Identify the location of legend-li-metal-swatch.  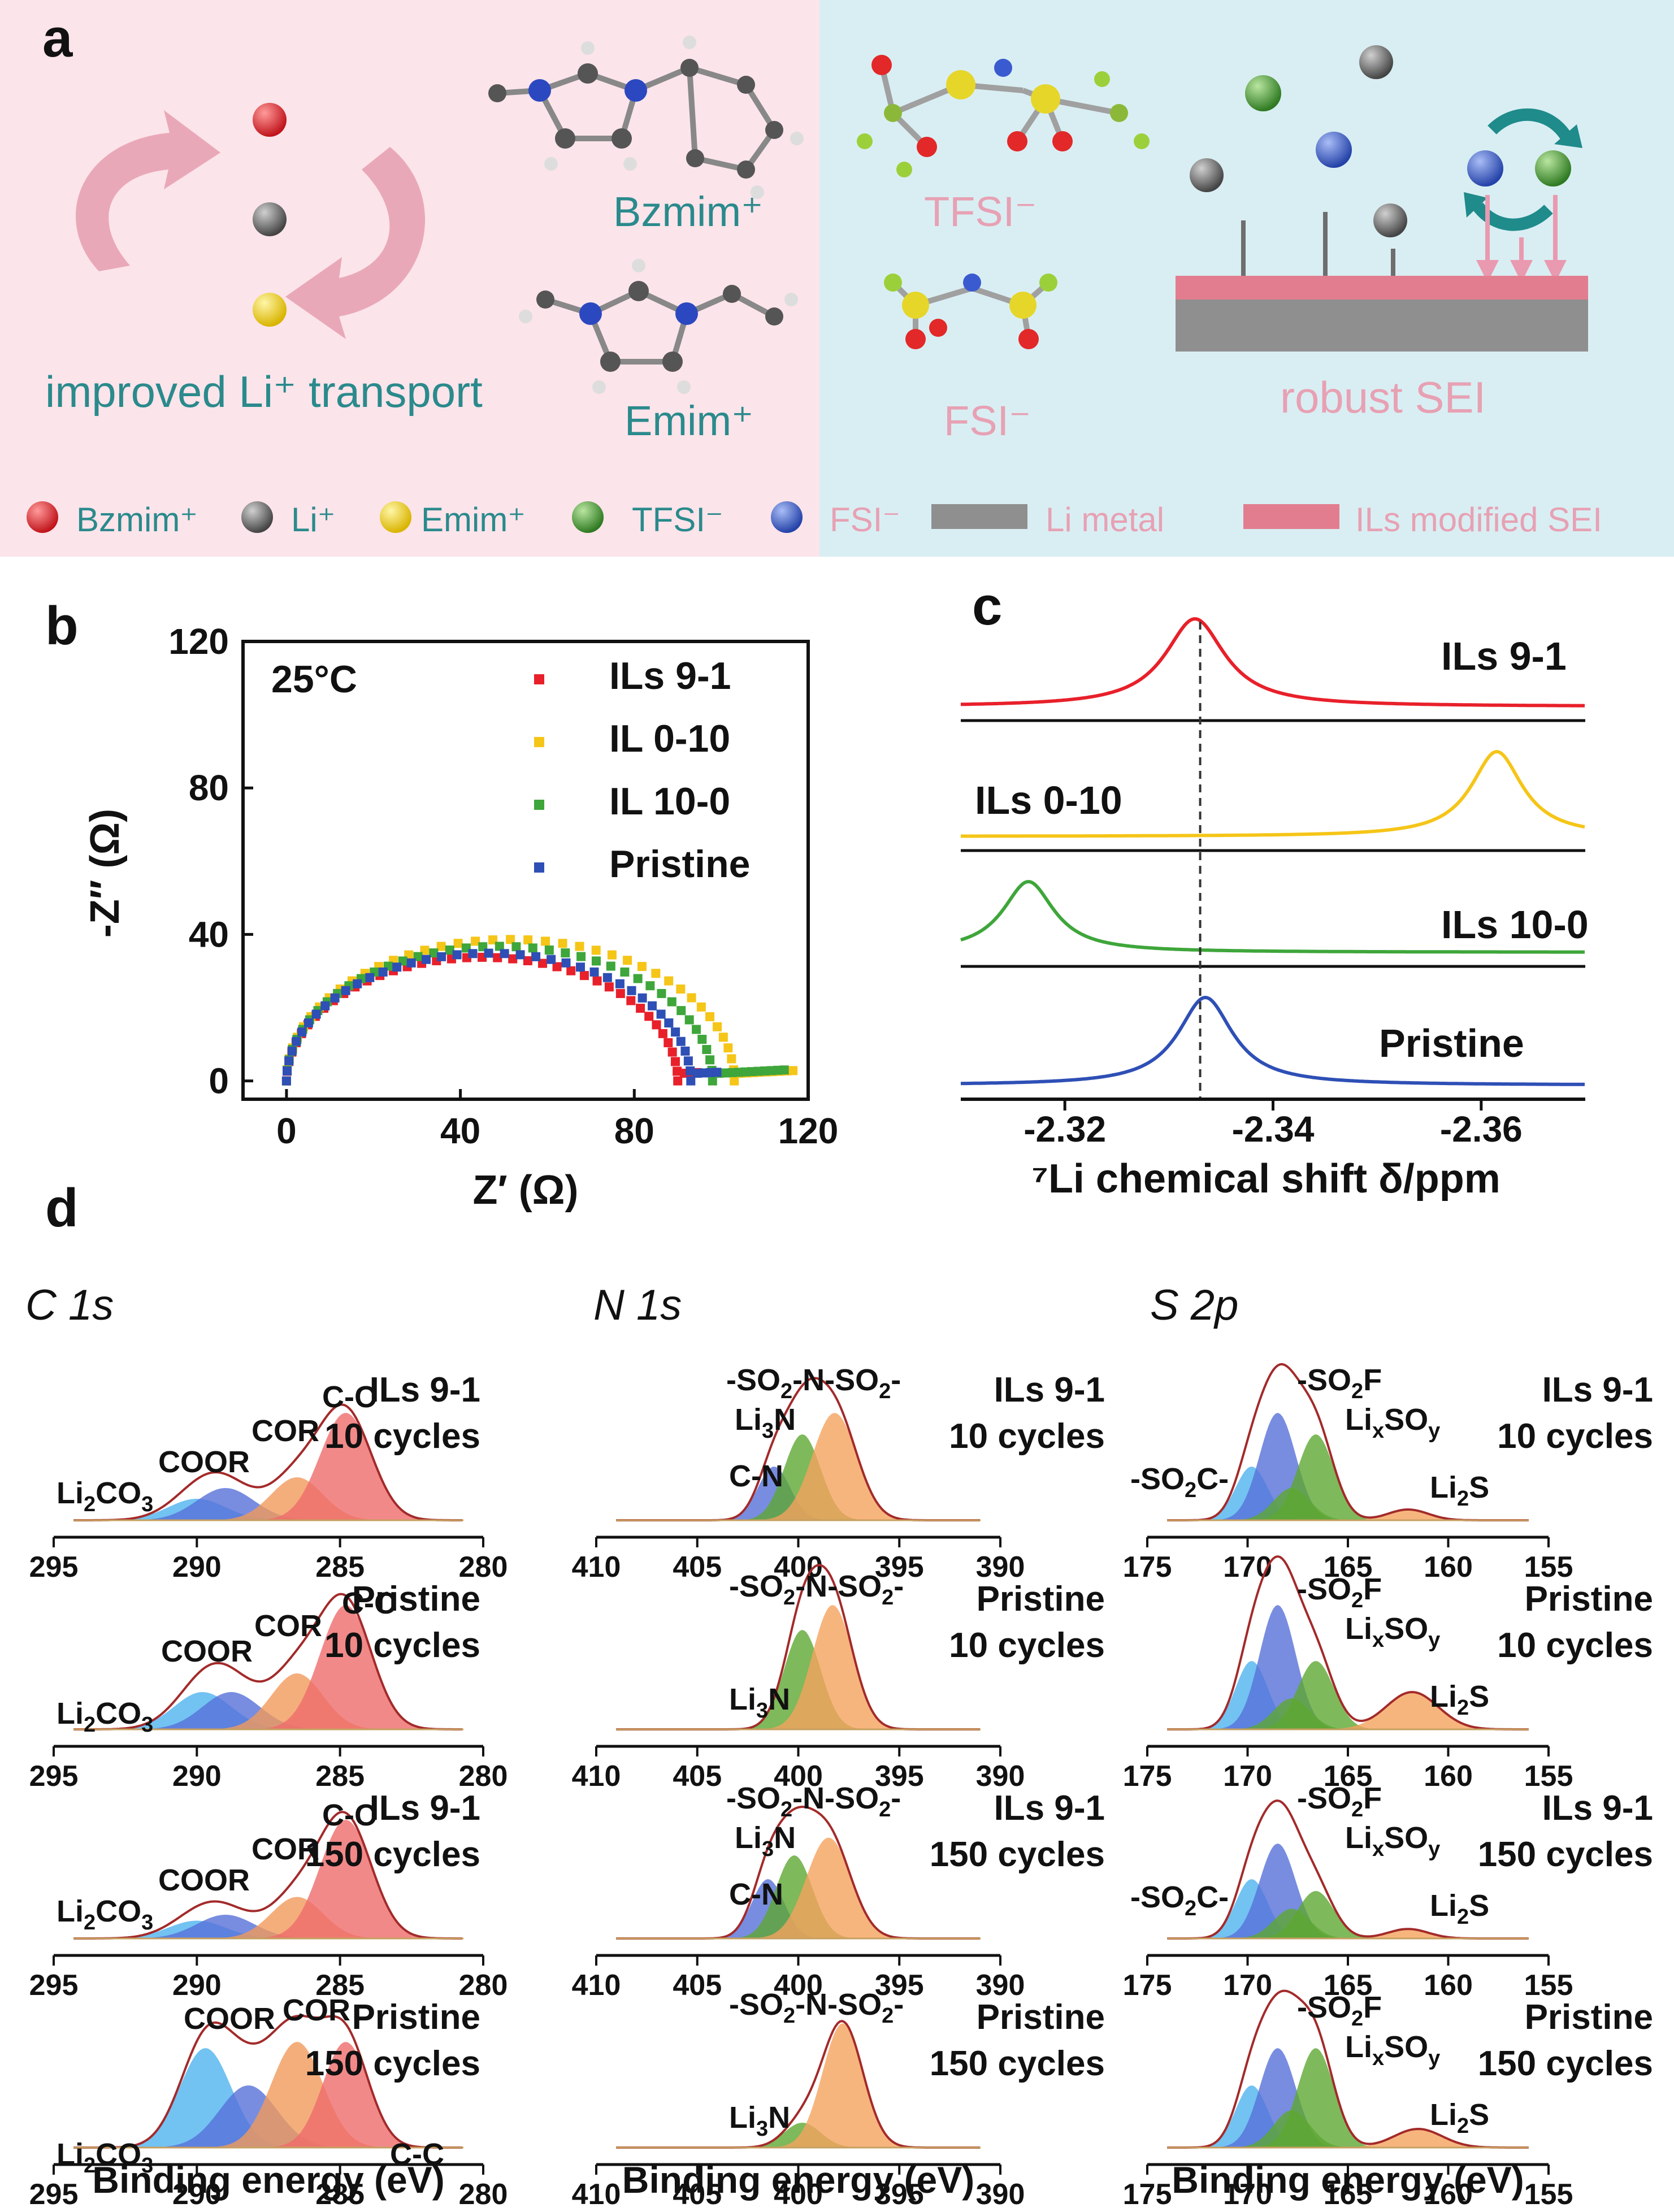
(979, 516).